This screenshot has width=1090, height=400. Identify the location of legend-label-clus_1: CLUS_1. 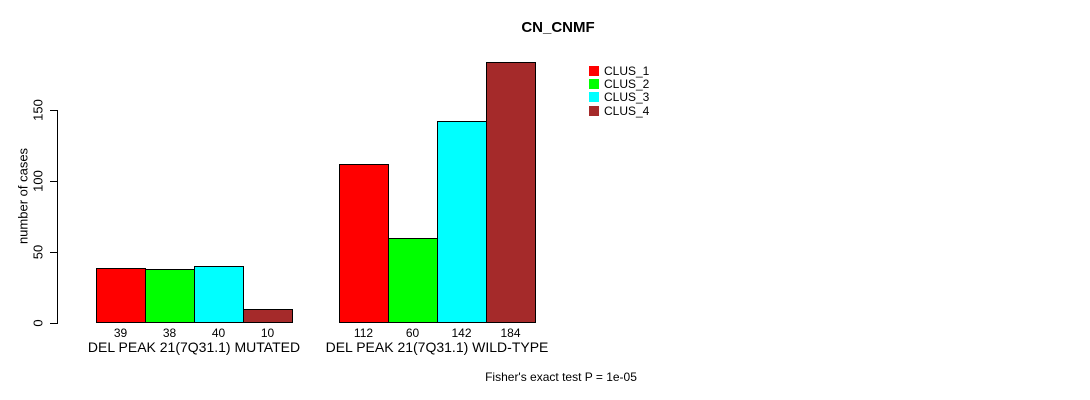
(627, 70).